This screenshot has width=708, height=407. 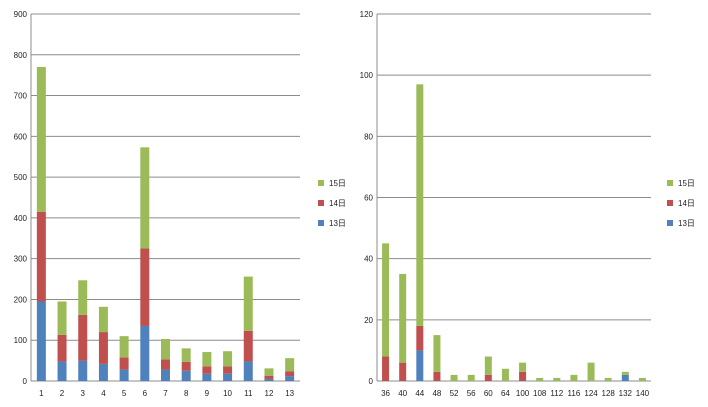 What do you see at coordinates (145, 393) in the screenshot?
I see `x-tick-label: 6` at bounding box center [145, 393].